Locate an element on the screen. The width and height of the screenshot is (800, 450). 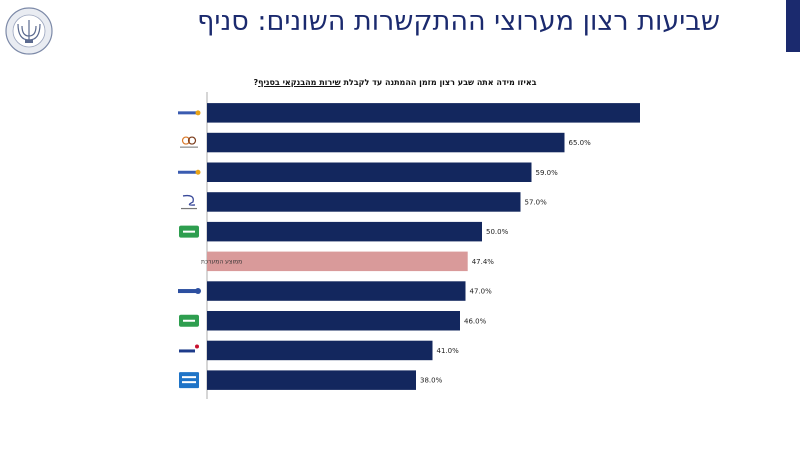
icon-green1 is located at coordinates (189, 231).